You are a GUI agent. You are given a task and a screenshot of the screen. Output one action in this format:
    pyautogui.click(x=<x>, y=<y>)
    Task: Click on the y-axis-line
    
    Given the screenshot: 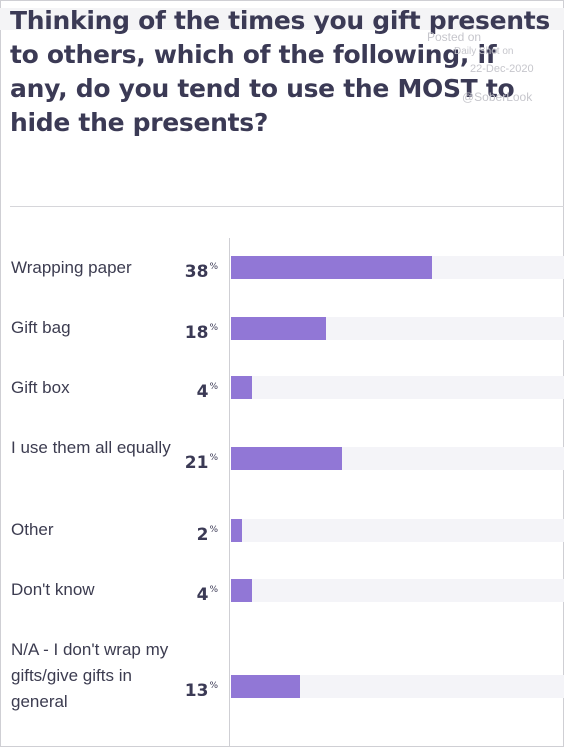 What is the action you would take?
    pyautogui.click(x=229, y=492)
    